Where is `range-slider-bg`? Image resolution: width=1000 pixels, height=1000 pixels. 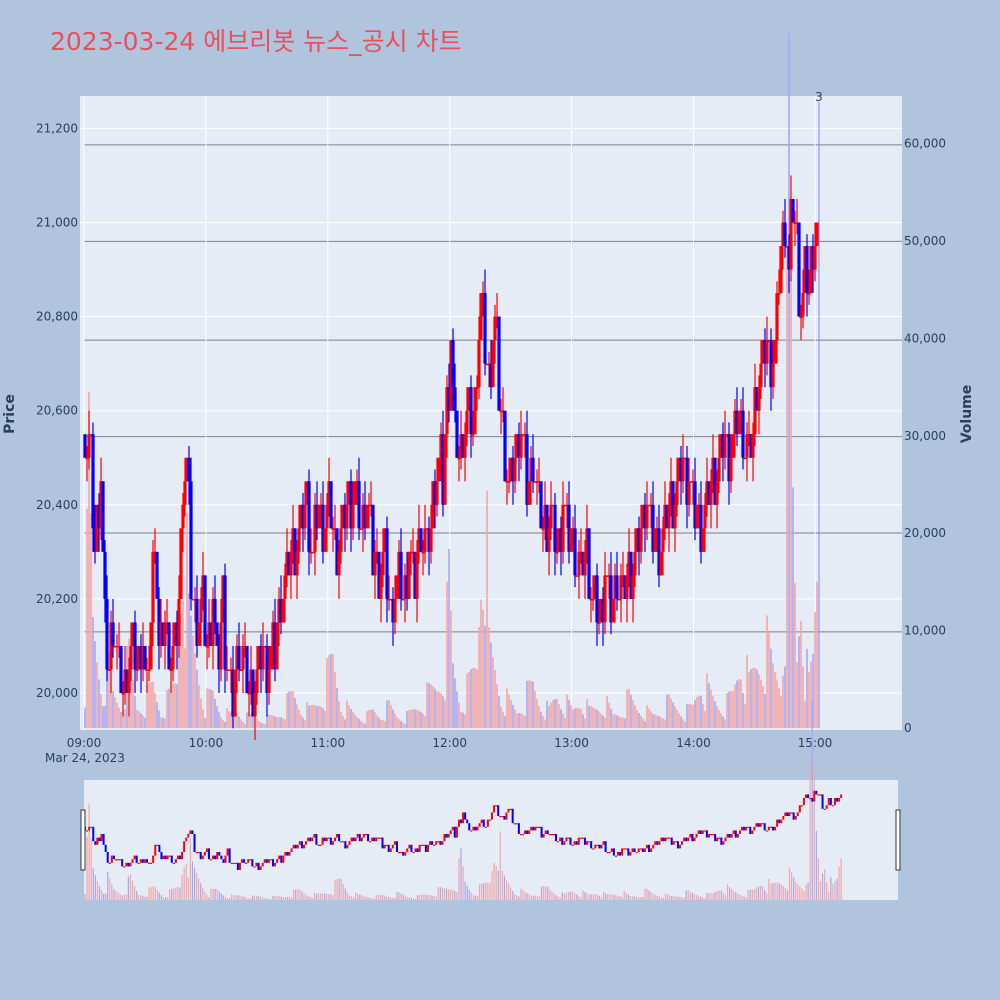
range-slider-bg is located at coordinates (491, 840).